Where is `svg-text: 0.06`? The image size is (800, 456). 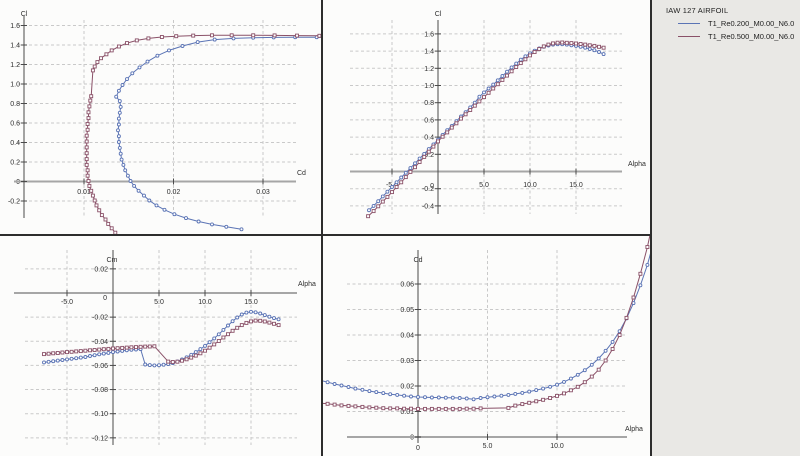 svg-text: 0.06 is located at coordinates (407, 285).